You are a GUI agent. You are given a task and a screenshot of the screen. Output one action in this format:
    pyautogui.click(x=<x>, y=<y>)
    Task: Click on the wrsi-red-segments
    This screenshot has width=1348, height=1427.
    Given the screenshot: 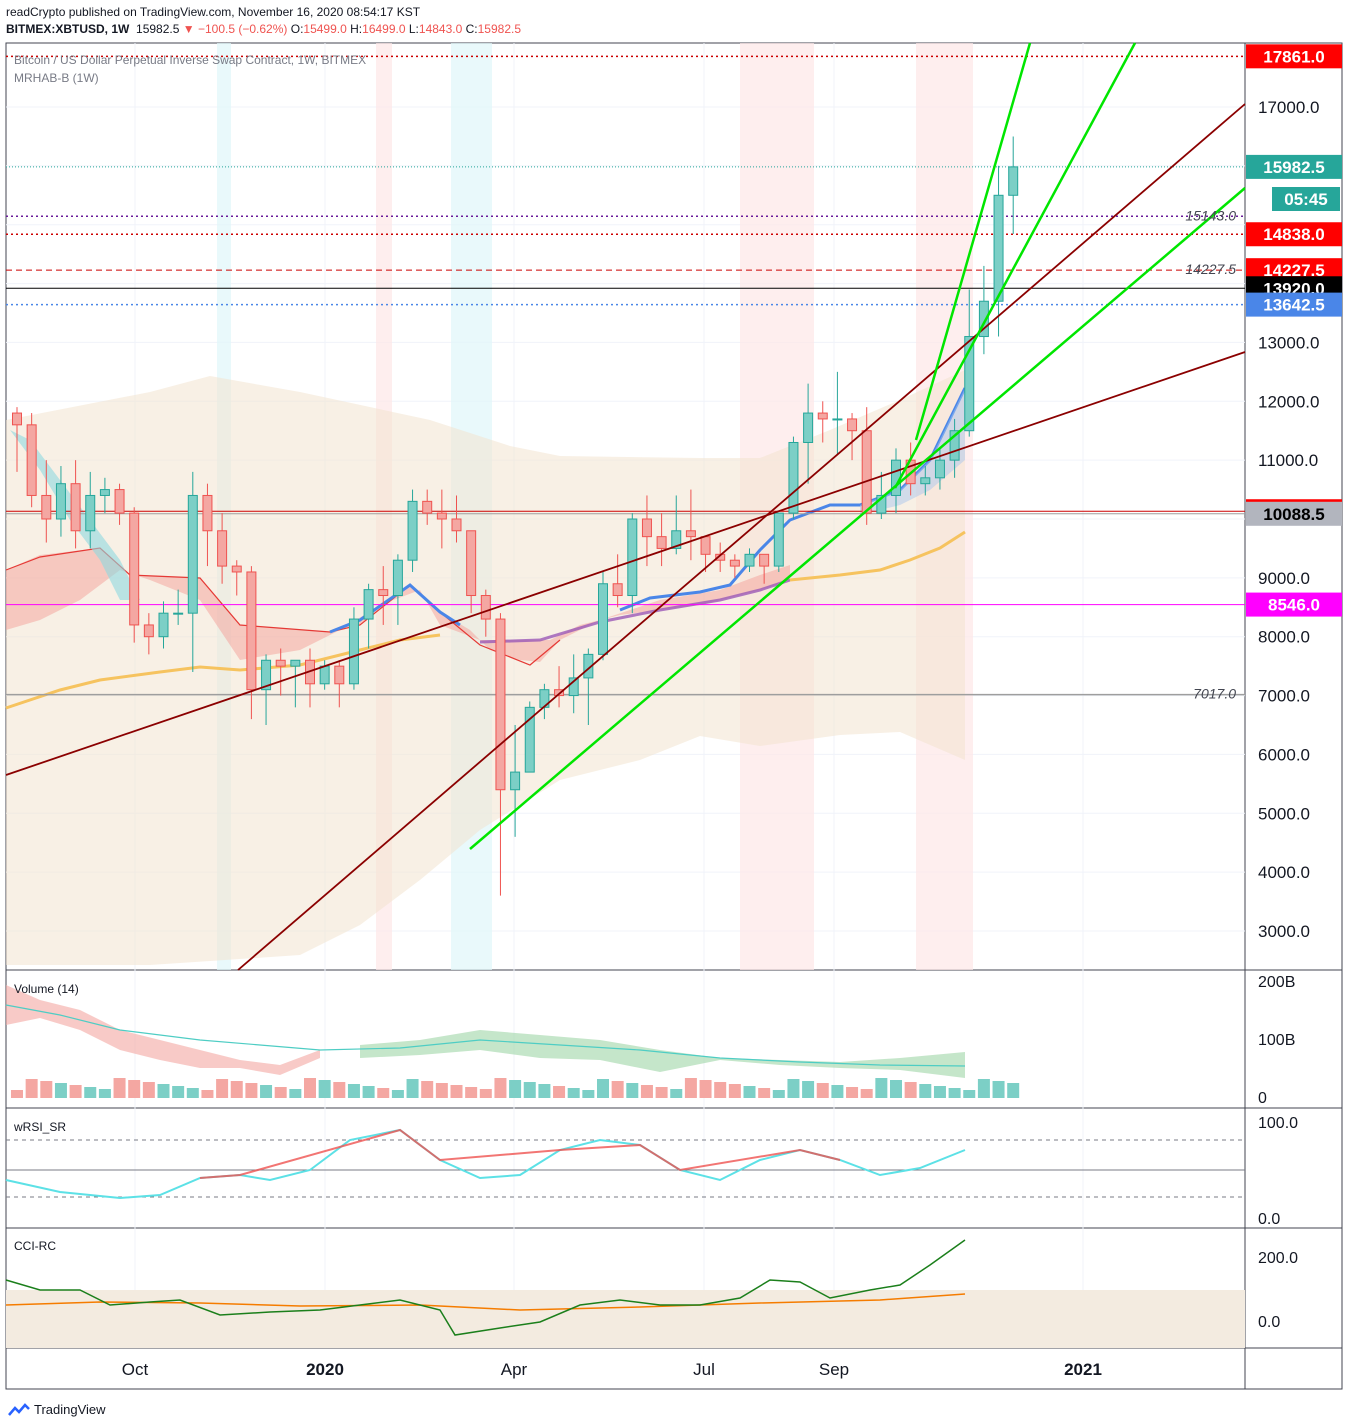 What is the action you would take?
    pyautogui.click(x=520, y=1153)
    